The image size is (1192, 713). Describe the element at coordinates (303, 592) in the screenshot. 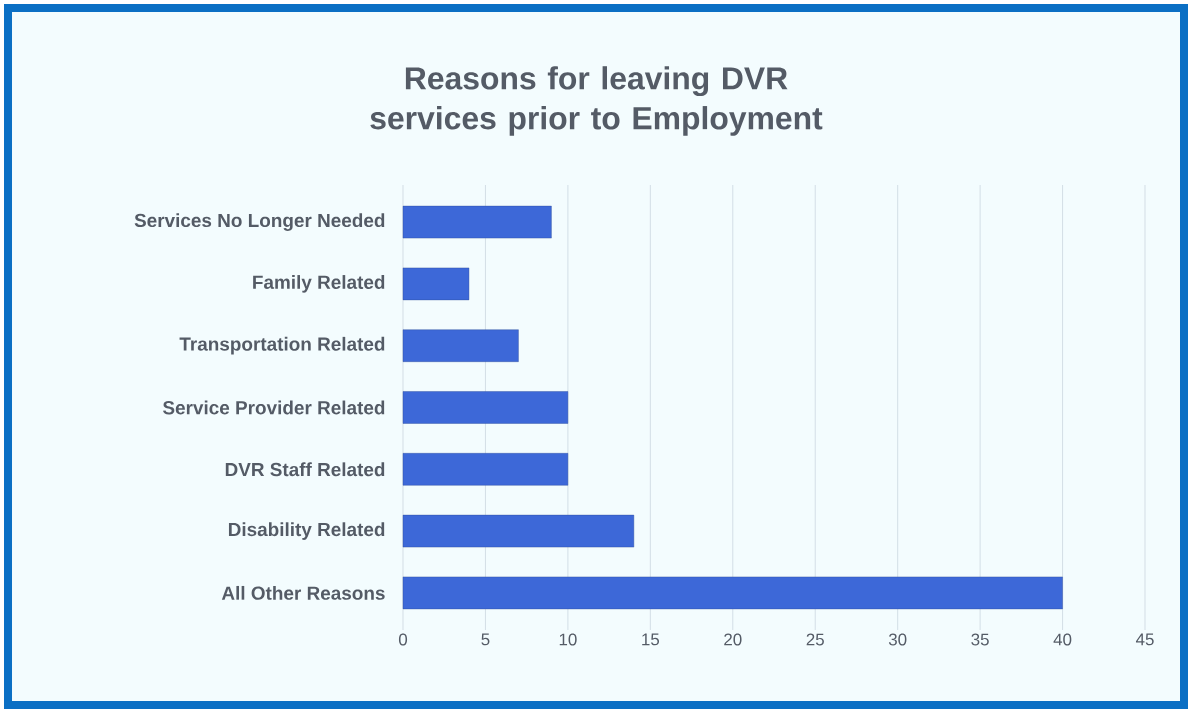

I see `y-tick-label: All Other Reasons` at that location.